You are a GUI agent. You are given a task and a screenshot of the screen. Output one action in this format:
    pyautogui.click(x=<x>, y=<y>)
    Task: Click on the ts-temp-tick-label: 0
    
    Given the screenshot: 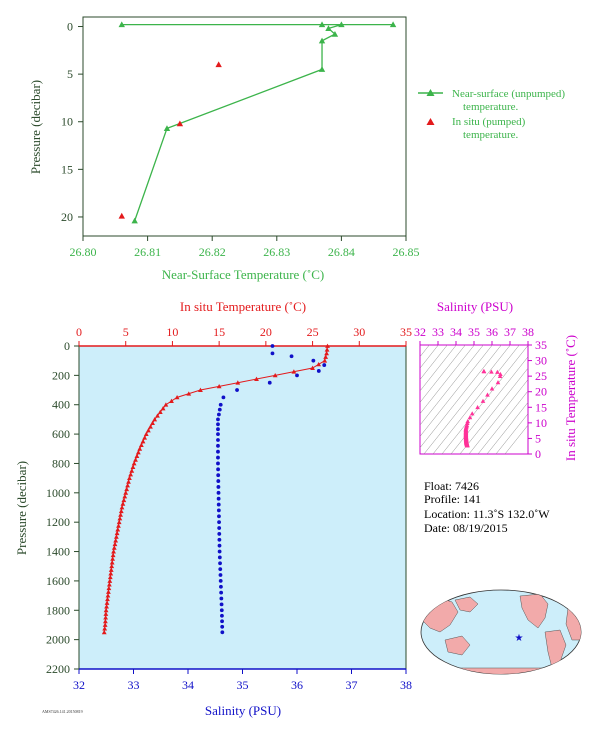 What is the action you would take?
    pyautogui.click(x=538, y=454)
    